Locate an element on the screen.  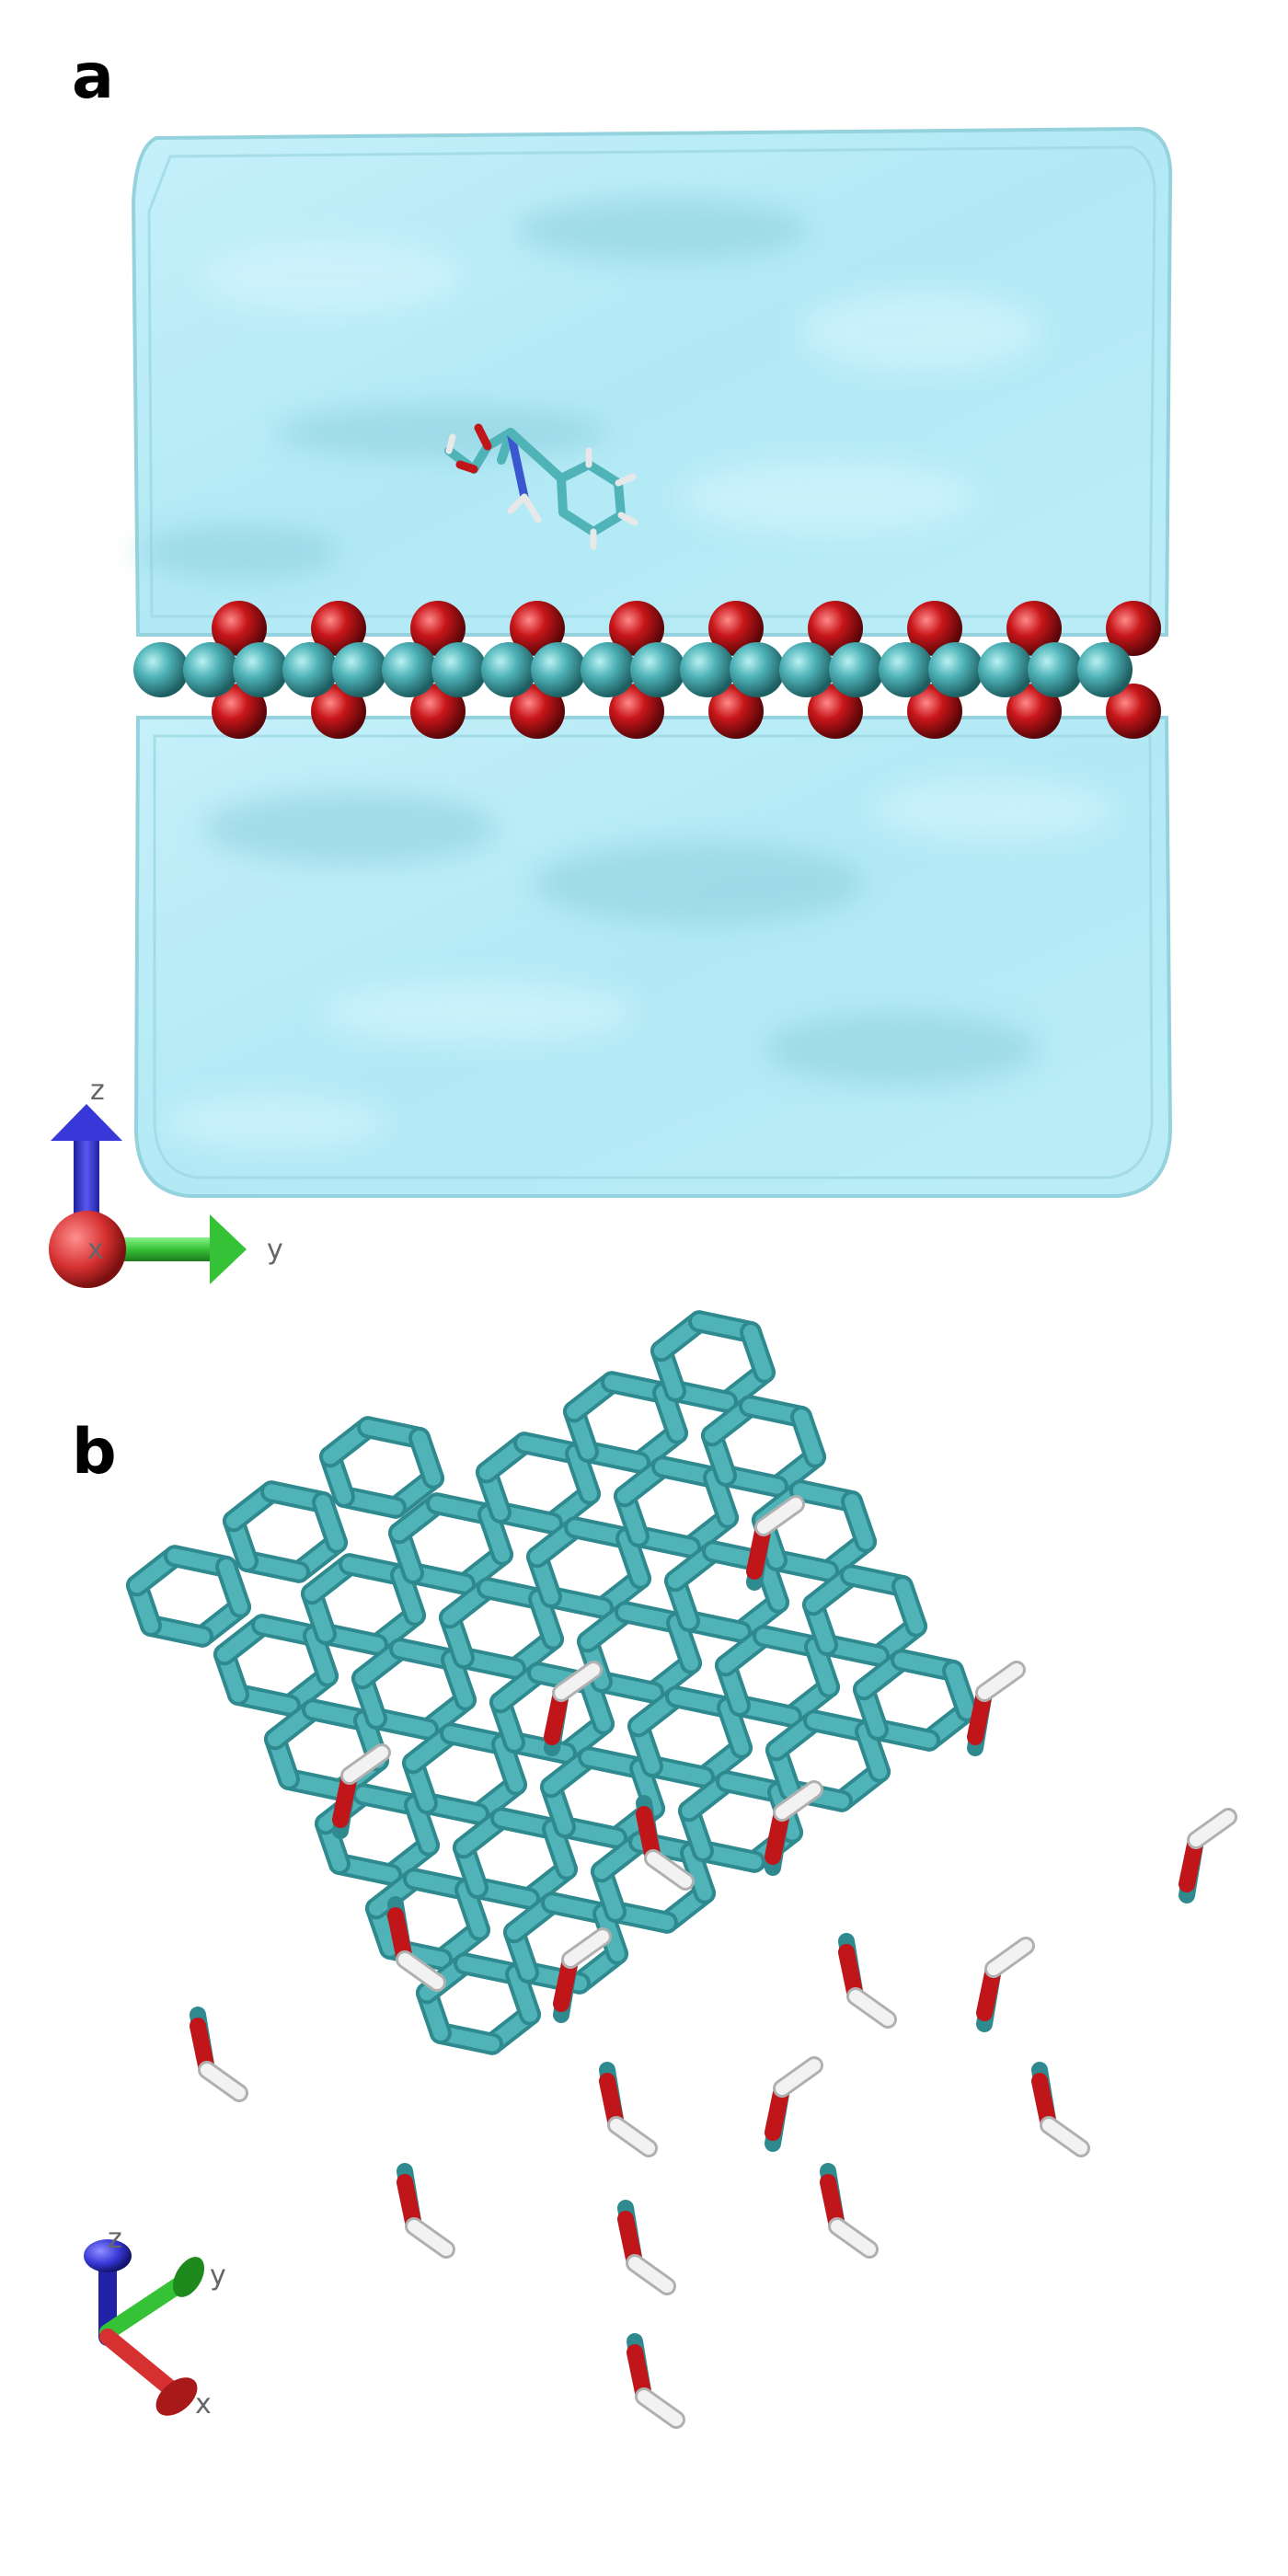
y-axis-arrow is located at coordinates (166, 1249).